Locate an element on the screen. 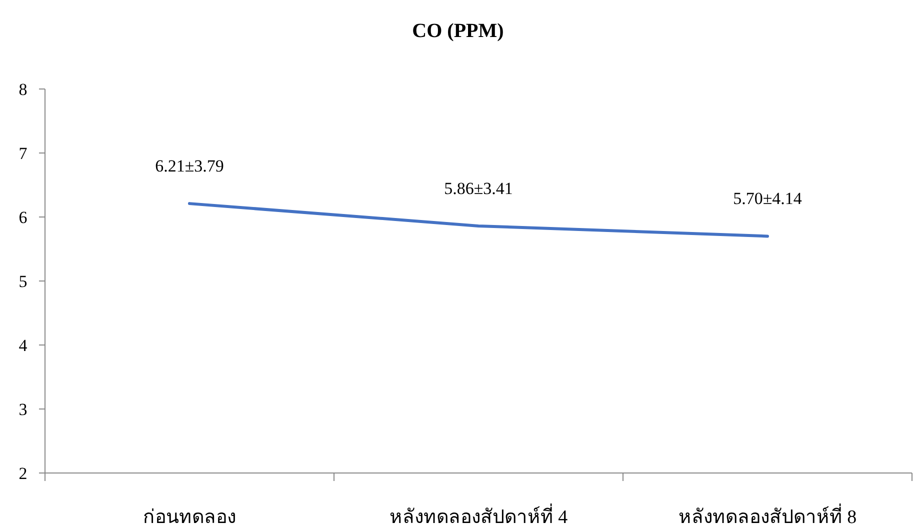 The height and width of the screenshot is (530, 916). y-tick-label: 4 is located at coordinates (23, 345).